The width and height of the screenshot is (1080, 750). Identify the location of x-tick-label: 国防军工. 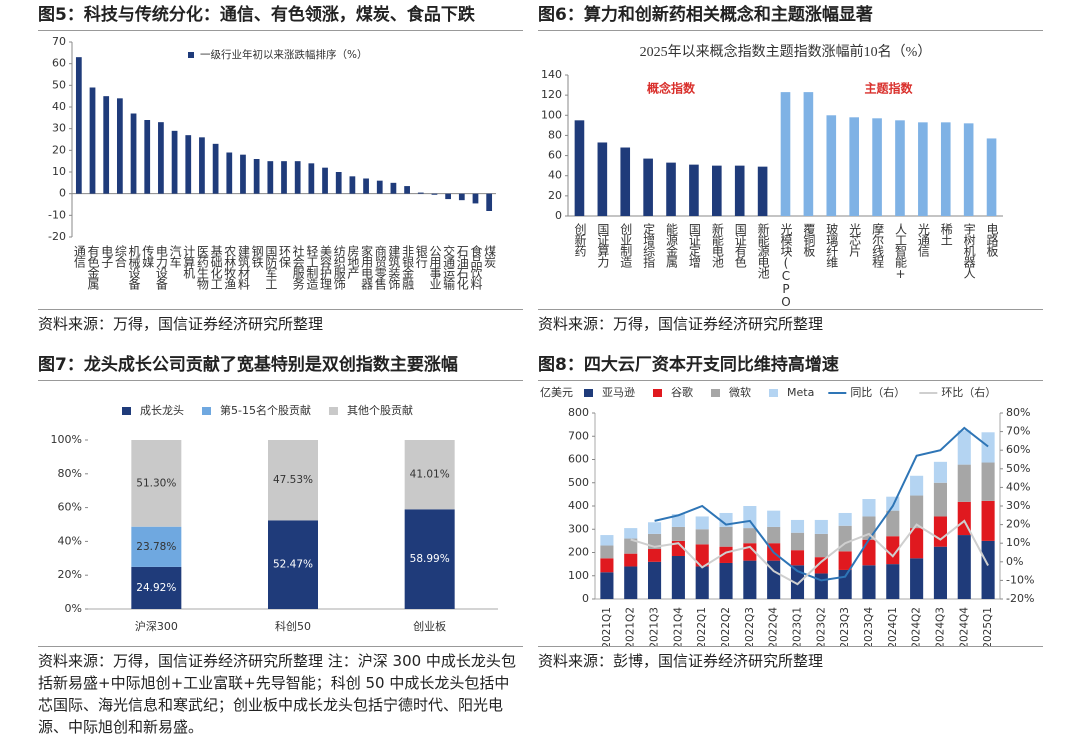
(271, 267).